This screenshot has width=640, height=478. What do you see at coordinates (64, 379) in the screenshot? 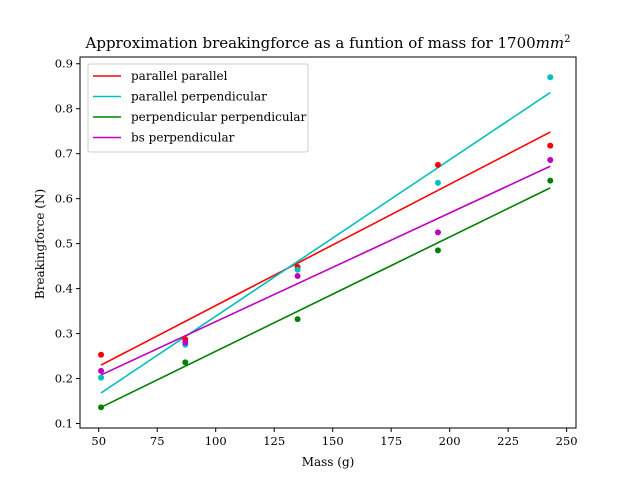
I see `y-tick-label: 0.2` at bounding box center [64, 379].